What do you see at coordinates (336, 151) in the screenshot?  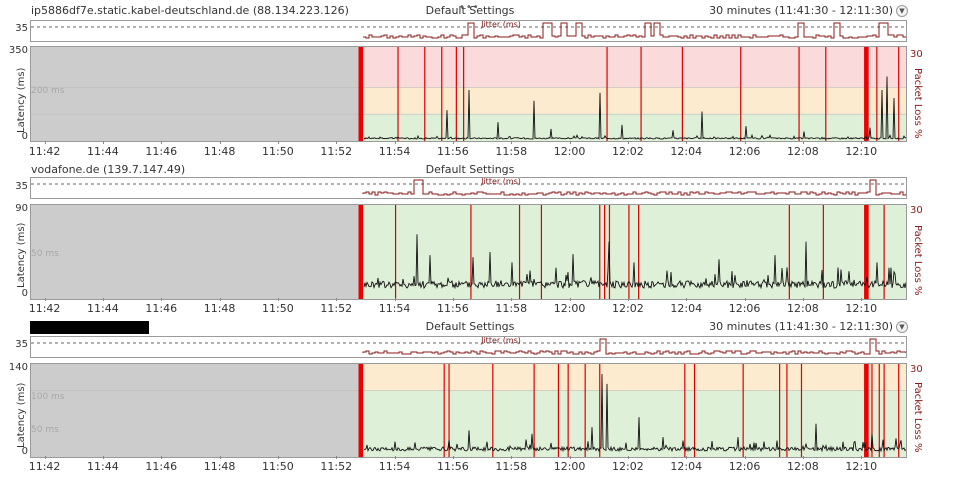 I see `x-tick-label: 11:52` at bounding box center [336, 151].